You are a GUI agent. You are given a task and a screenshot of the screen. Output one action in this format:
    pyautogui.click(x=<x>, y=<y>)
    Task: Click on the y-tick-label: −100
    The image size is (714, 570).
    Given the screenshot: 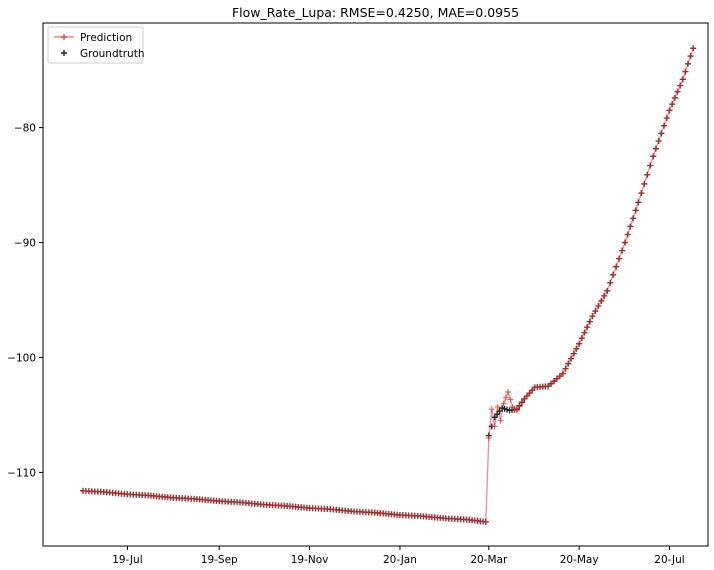 What is the action you would take?
    pyautogui.click(x=21, y=358)
    